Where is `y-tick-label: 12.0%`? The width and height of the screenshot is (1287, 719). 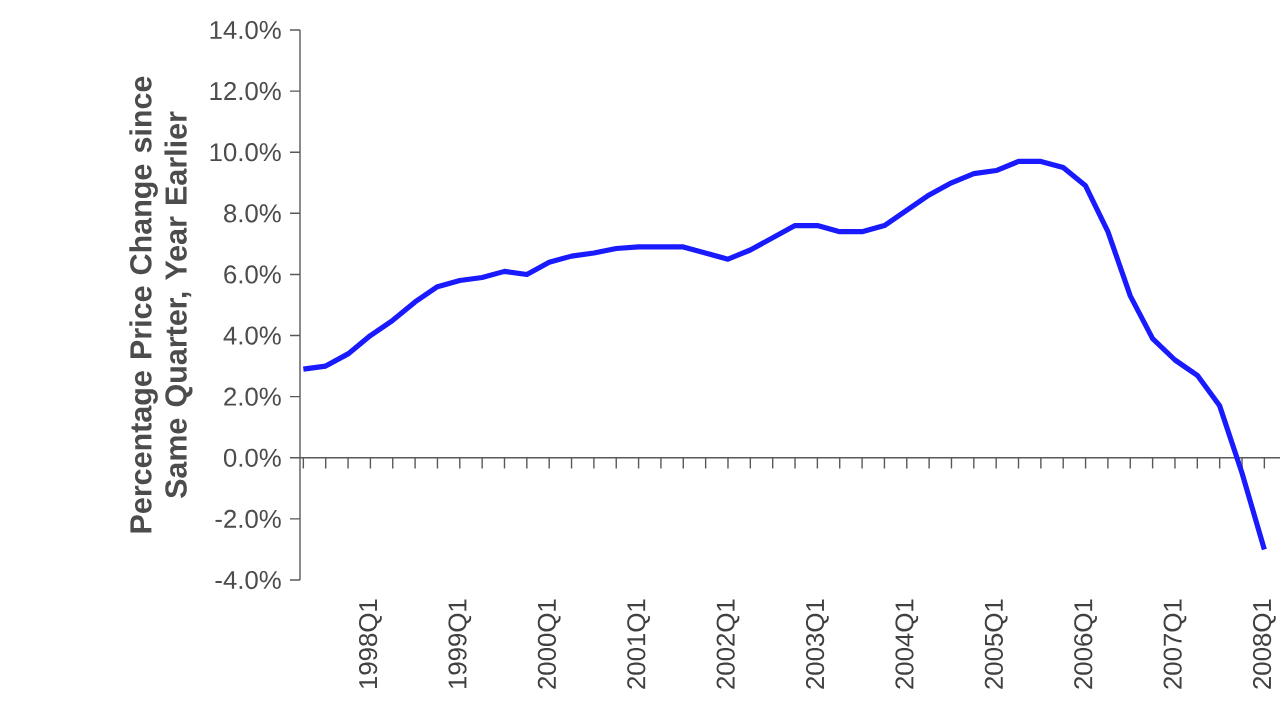 y-tick-label: 12.0% is located at coordinates (245, 91).